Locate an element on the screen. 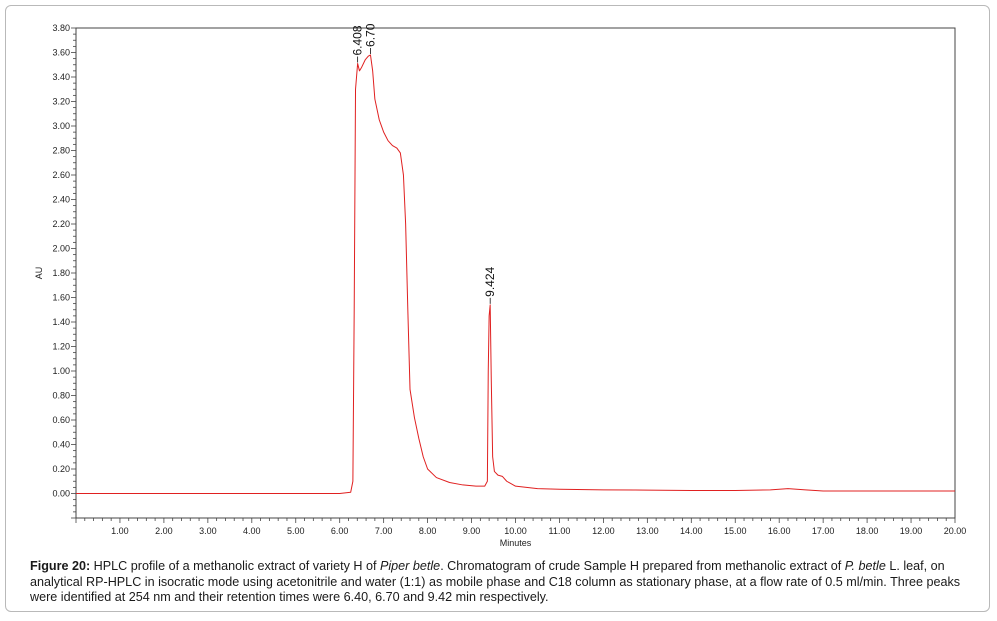 This screenshot has height=621, width=997. y-tick-label: 3.40 is located at coordinates (61, 77).